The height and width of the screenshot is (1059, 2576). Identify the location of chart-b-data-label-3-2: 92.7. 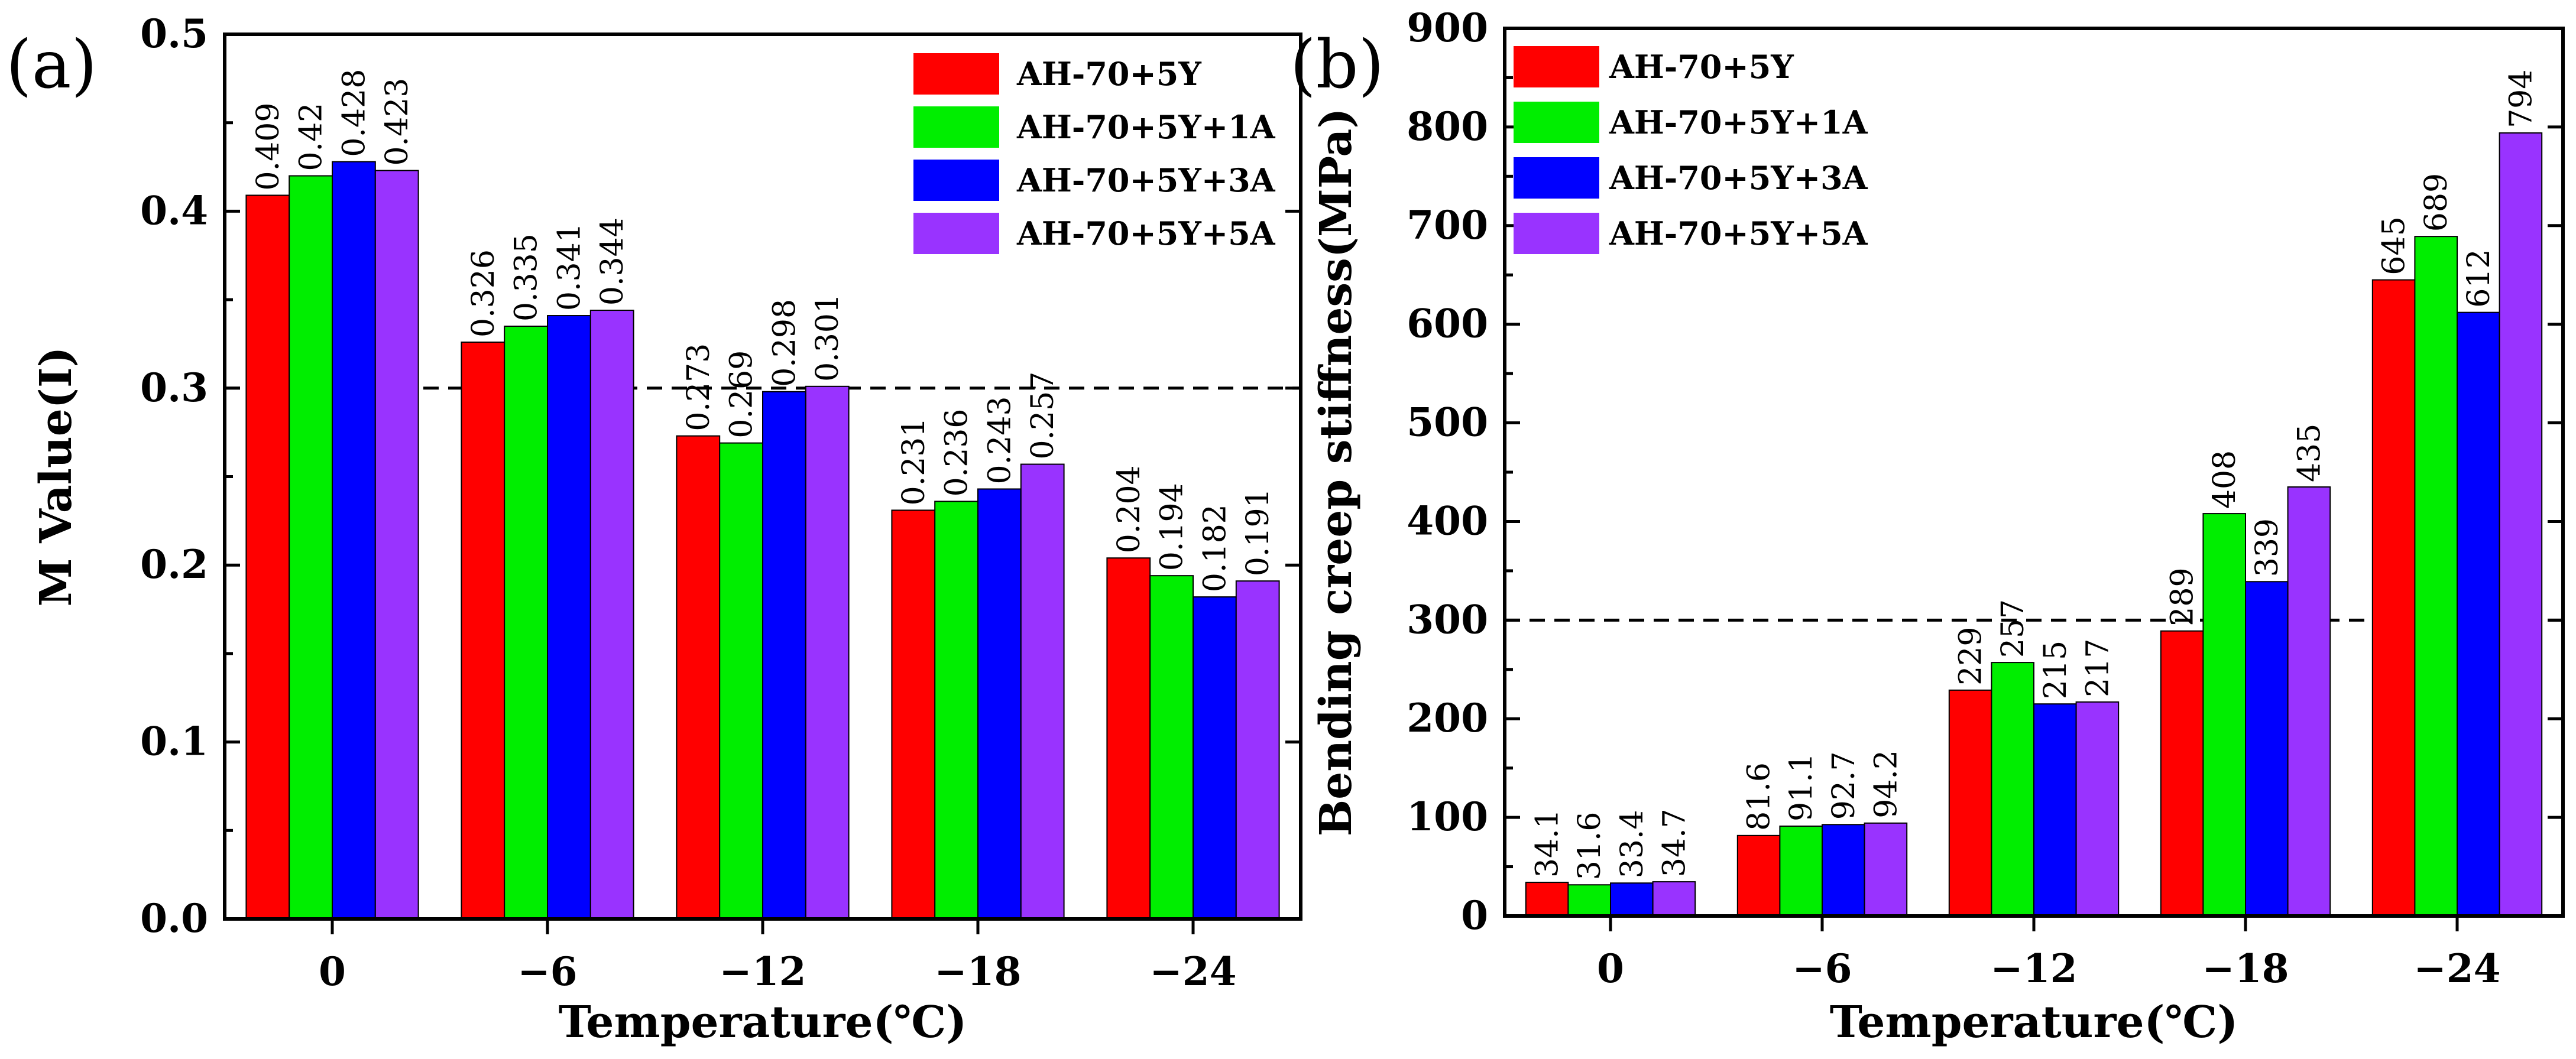
(1844, 786).